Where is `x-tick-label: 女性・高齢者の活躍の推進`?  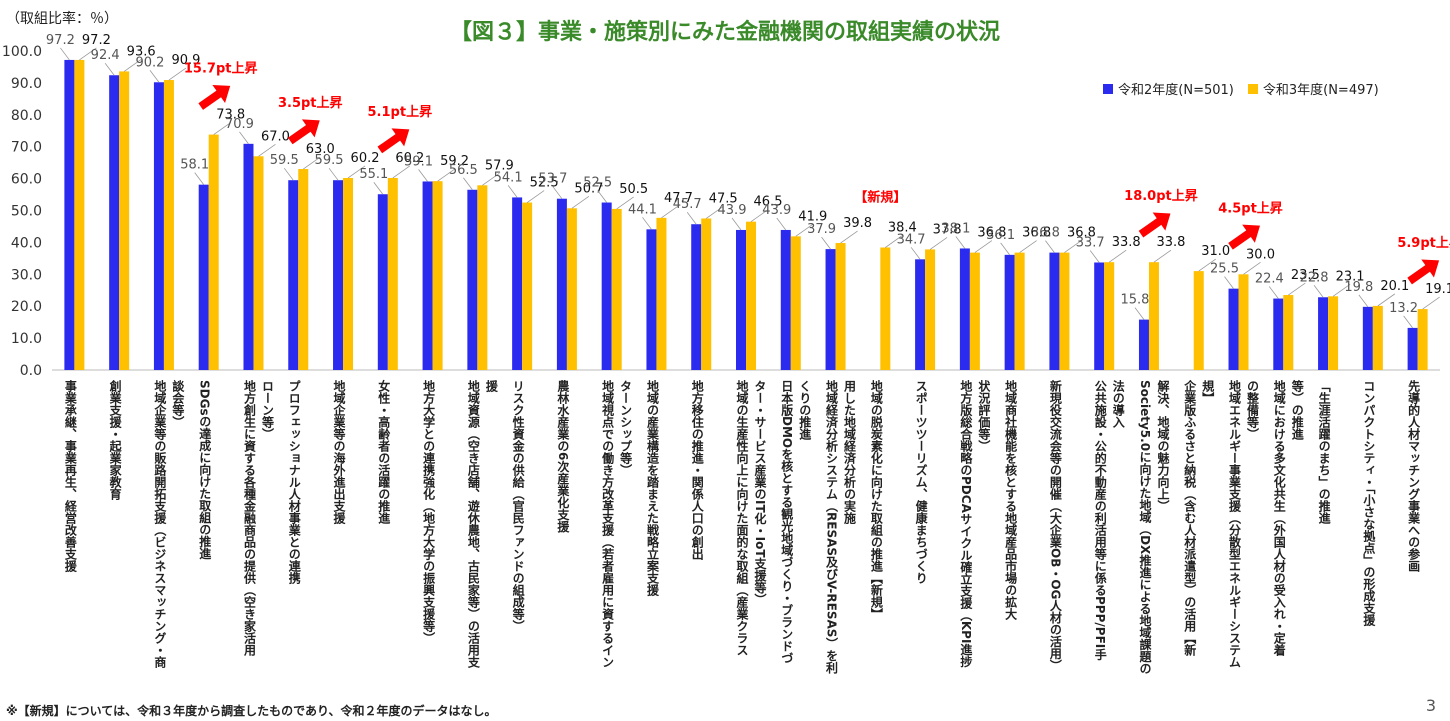 x-tick-label: 女性・高齢者の活躍の推進 is located at coordinates (384, 452).